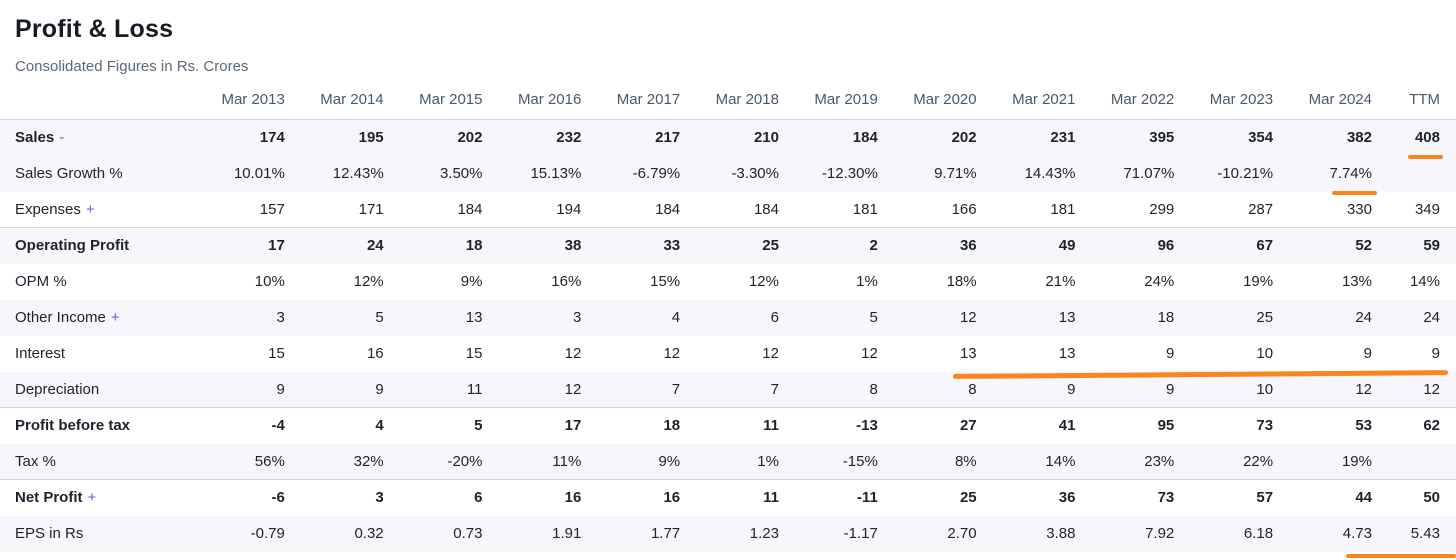 The width and height of the screenshot is (1456, 560). I want to click on cell-value: 7.74%, so click(1350, 173).